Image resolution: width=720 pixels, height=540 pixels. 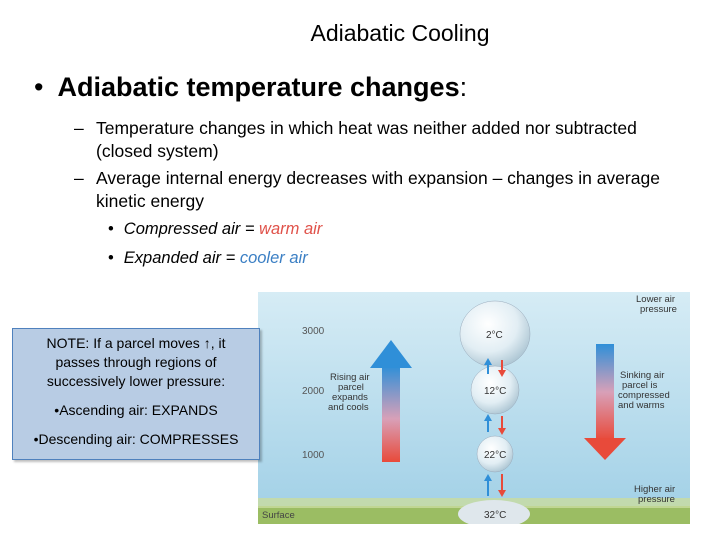 I want to click on warm-air-text: warm air, so click(x=291, y=229).